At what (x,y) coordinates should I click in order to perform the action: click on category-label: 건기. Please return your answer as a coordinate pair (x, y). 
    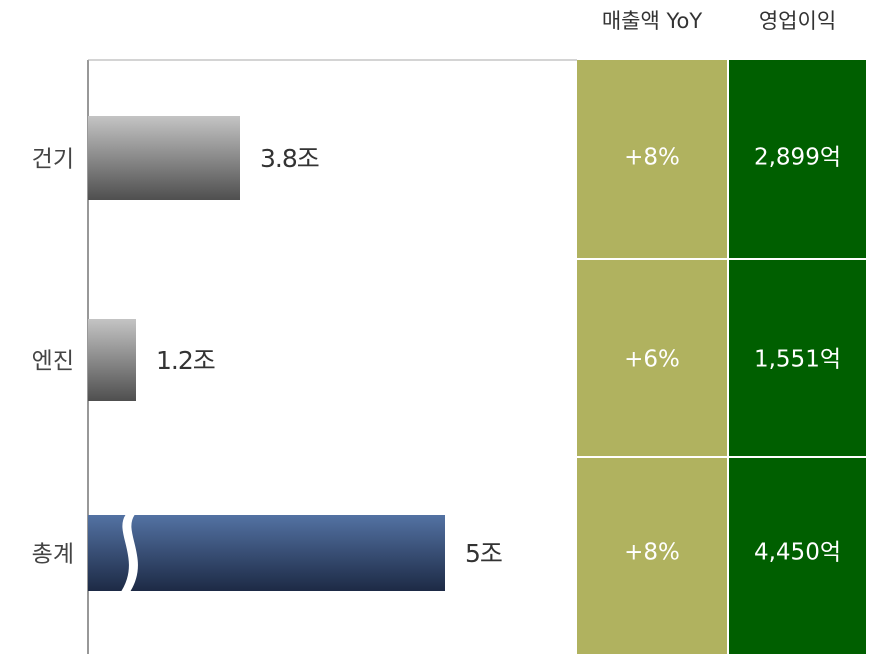
    Looking at the image, I should click on (53, 160).